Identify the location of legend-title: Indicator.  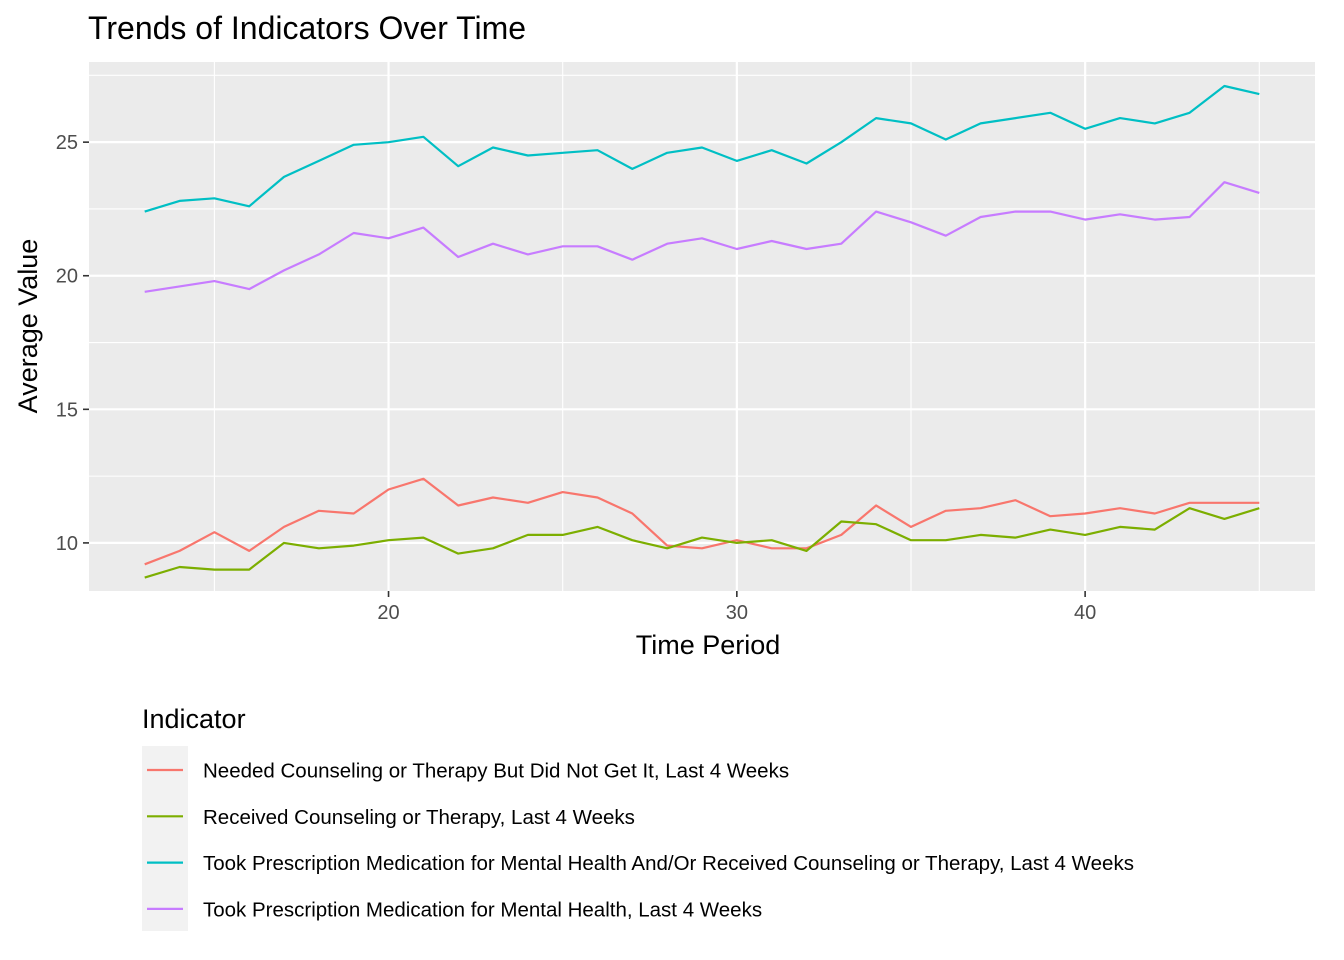
(194, 719).